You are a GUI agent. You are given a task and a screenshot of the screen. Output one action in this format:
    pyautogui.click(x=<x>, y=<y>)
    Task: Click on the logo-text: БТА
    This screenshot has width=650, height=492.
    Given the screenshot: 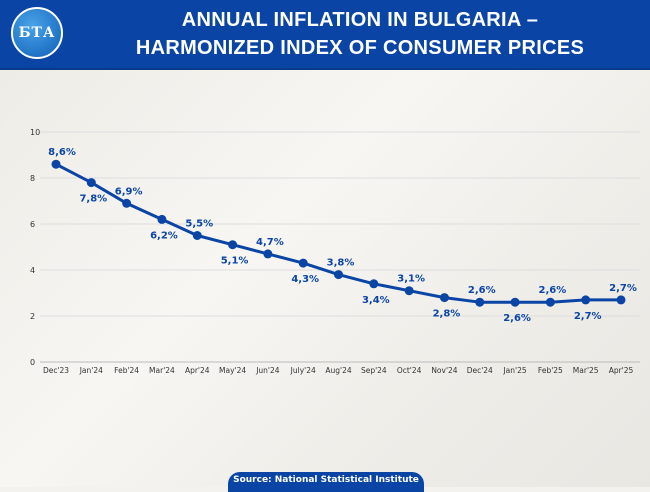 What is the action you would take?
    pyautogui.click(x=37, y=33)
    